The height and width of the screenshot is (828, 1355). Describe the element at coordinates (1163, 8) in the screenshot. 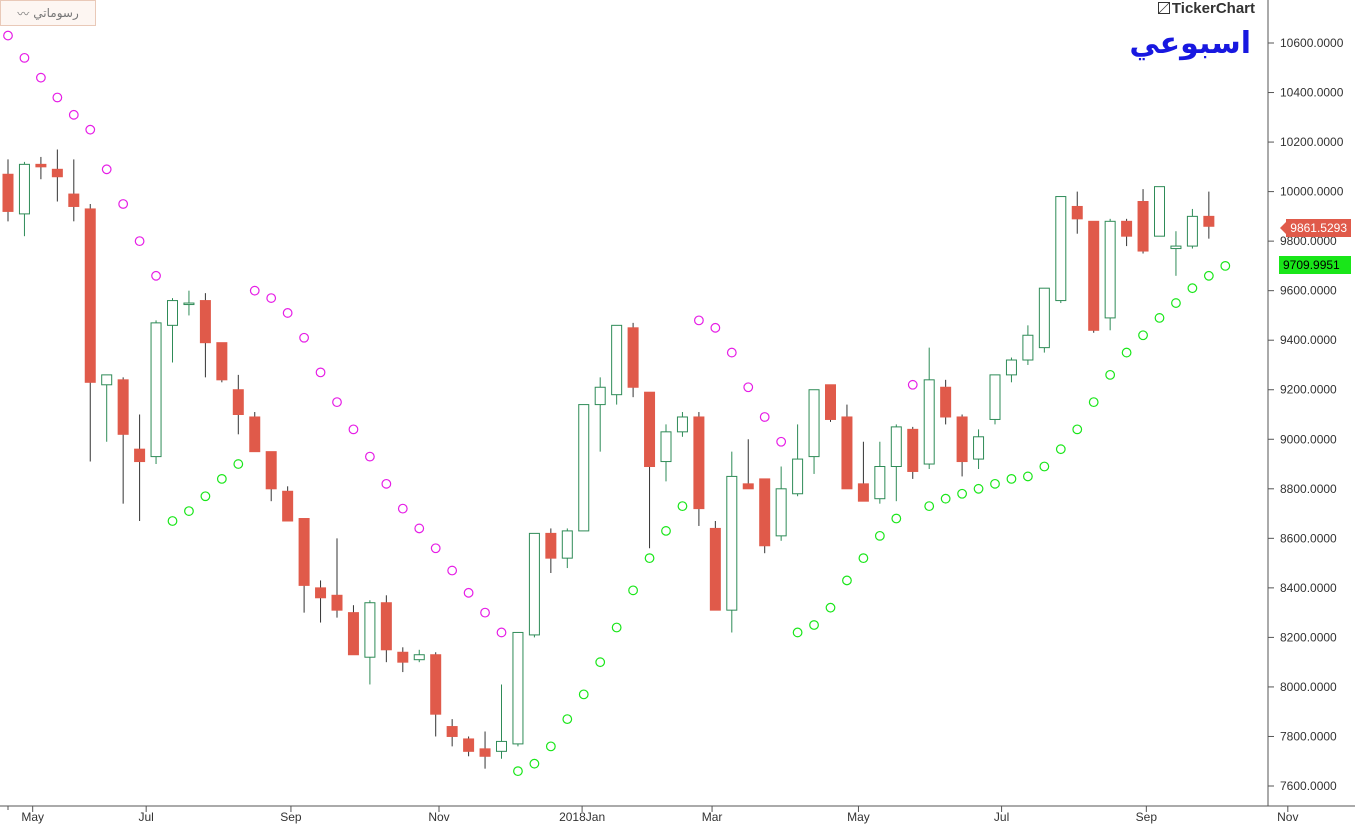

I see `ticker-chart-logo-icon` at that location.